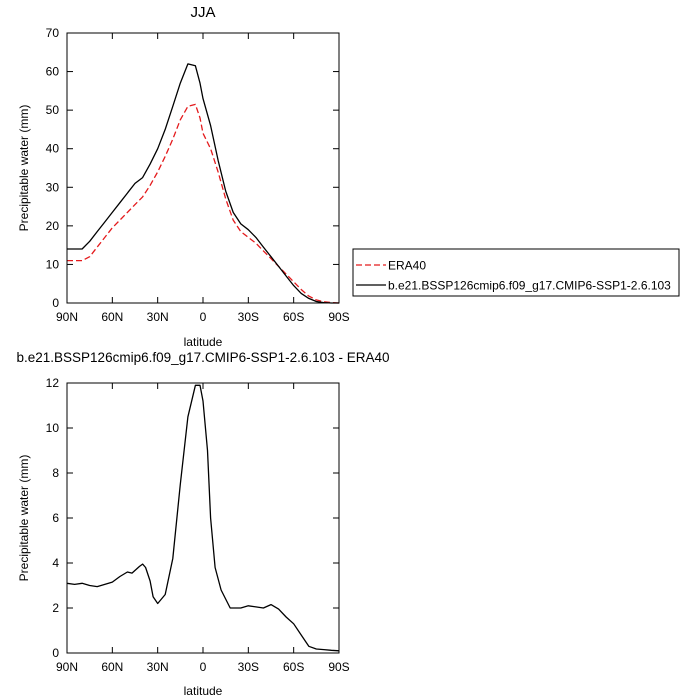 The width and height of the screenshot is (700, 700). I want to click on bottom-ytick-label-0: 0, so click(55, 653).